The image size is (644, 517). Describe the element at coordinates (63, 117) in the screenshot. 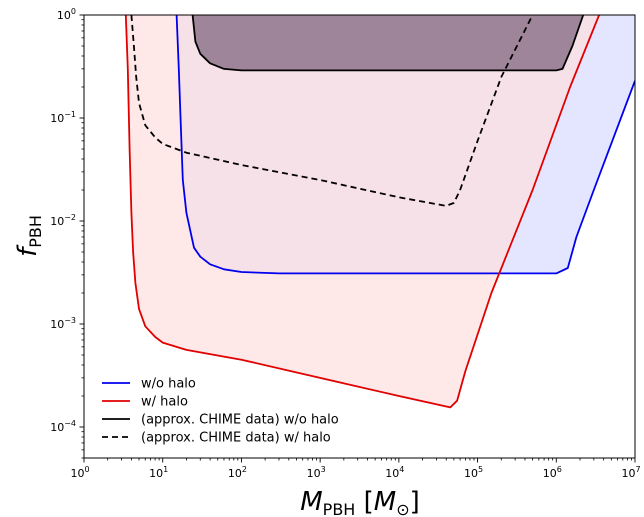

I see `y-tick-label: 10⁻¹` at that location.